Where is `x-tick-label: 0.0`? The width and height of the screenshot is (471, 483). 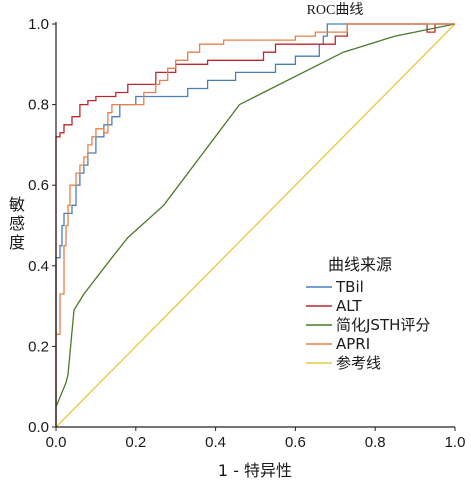
x-tick-label: 0.0 is located at coordinates (56, 442).